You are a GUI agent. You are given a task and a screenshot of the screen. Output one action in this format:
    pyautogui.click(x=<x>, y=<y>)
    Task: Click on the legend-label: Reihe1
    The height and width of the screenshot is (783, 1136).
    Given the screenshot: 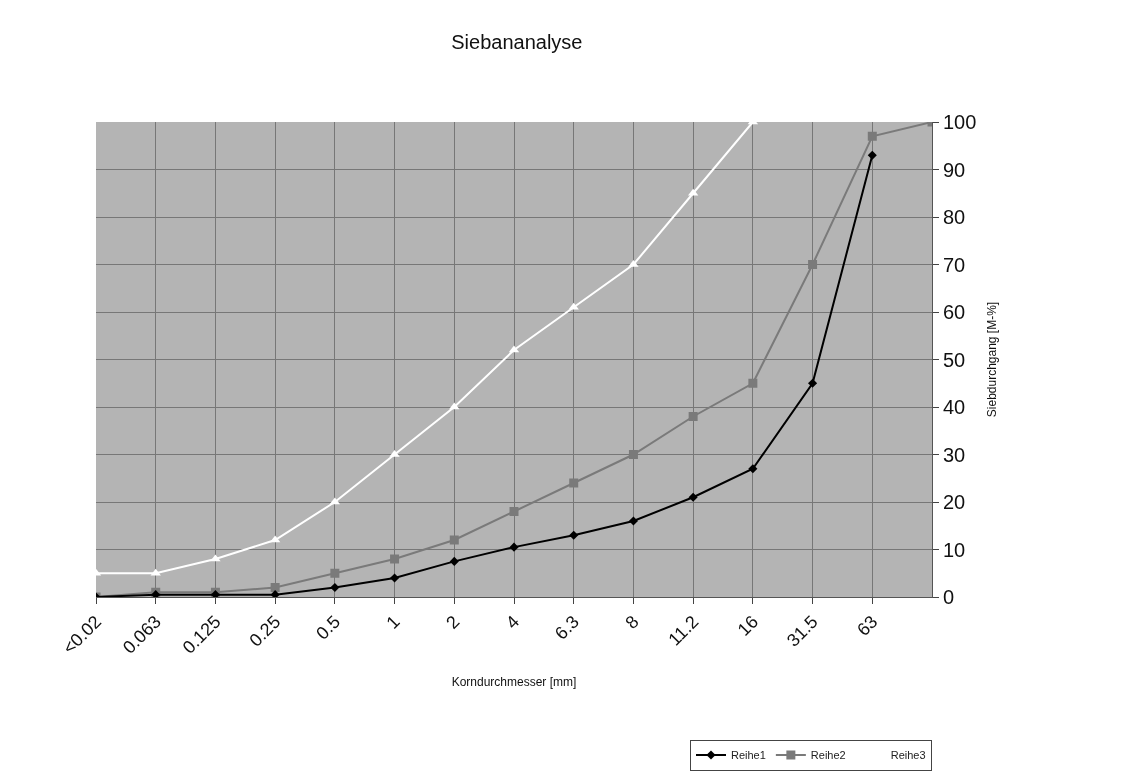 What is the action you would take?
    pyautogui.click(x=748, y=755)
    